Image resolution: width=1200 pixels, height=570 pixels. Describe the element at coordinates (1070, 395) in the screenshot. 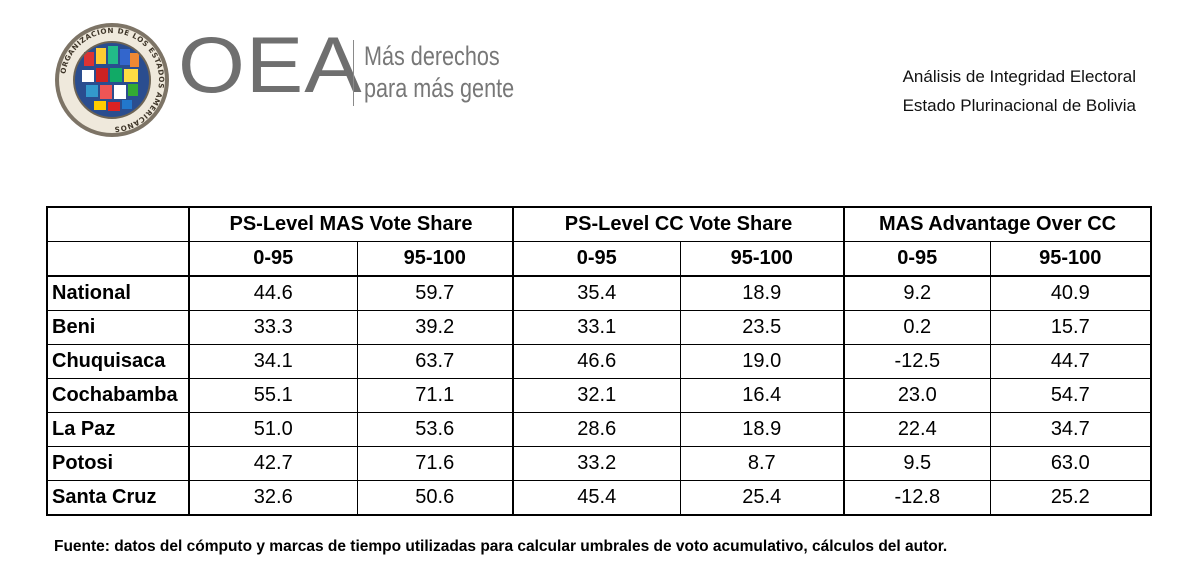

I see `table-cell: 54.7` at that location.